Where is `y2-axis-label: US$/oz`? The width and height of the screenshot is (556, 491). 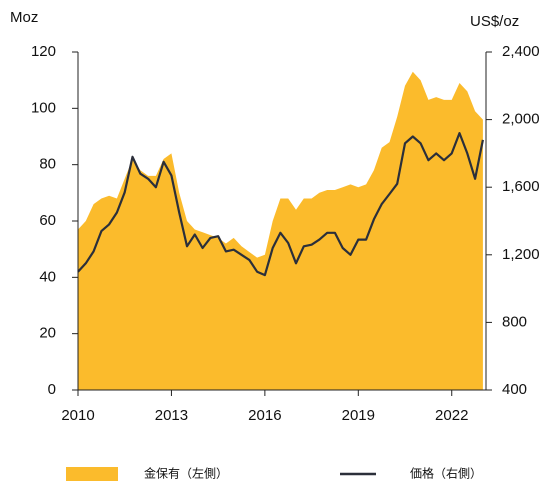 y2-axis-label: US$/oz is located at coordinates (494, 21).